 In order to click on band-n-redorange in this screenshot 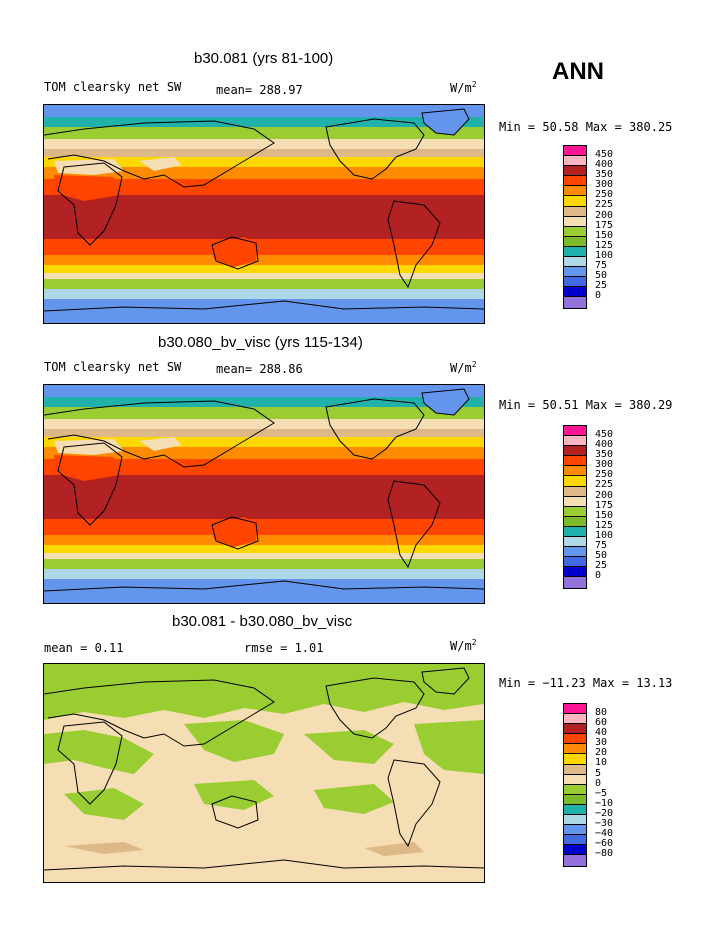, I will do `click(264, 467)`.